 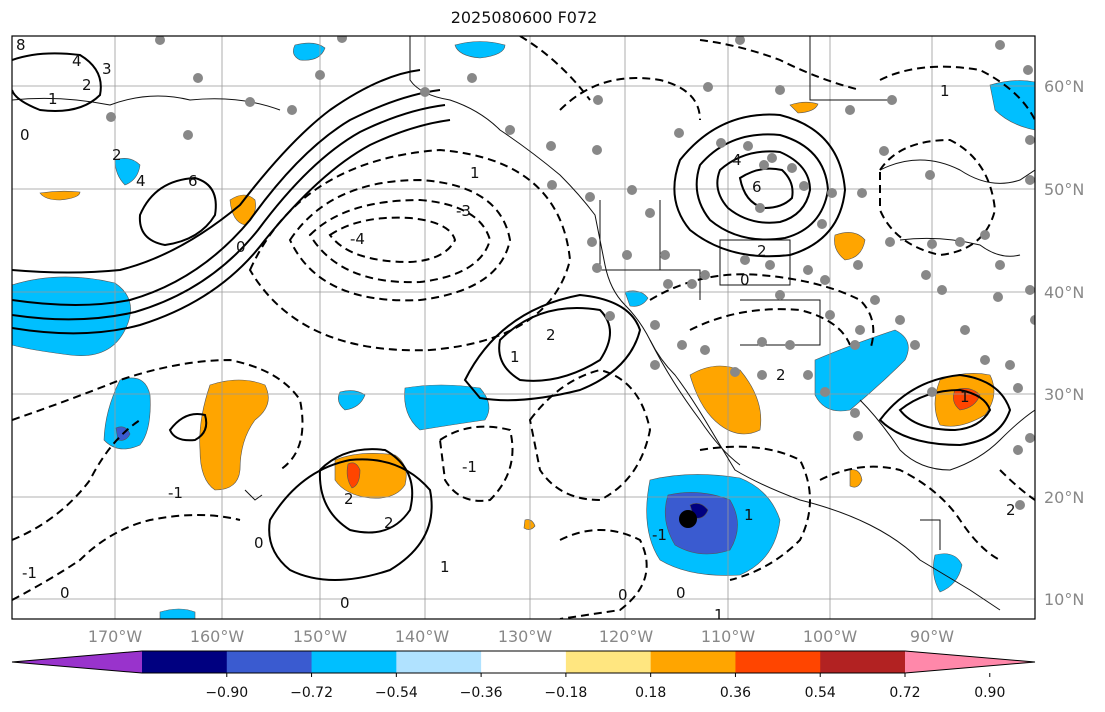 I want to click on lon-label-120w: 120°W, so click(x=626, y=636).